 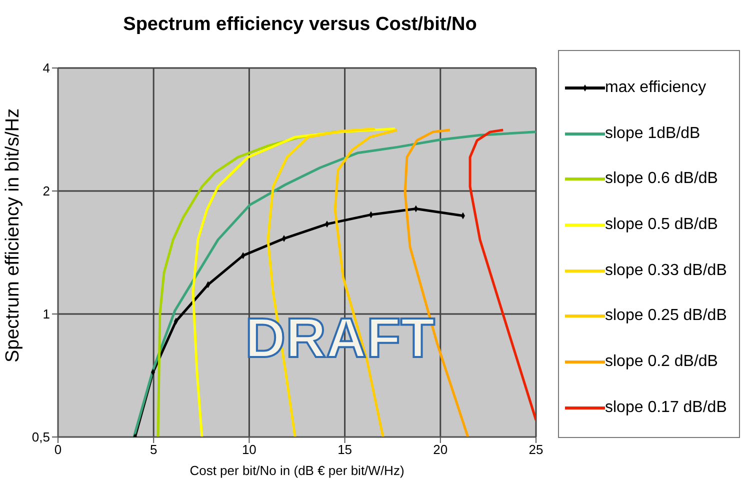 I want to click on x-tick-label: 20, so click(x=440, y=450).